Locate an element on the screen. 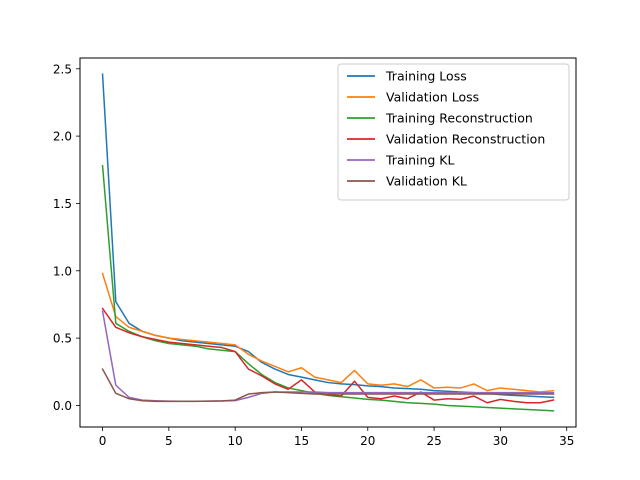 The width and height of the screenshot is (640, 480). legend-box is located at coordinates (453, 132).